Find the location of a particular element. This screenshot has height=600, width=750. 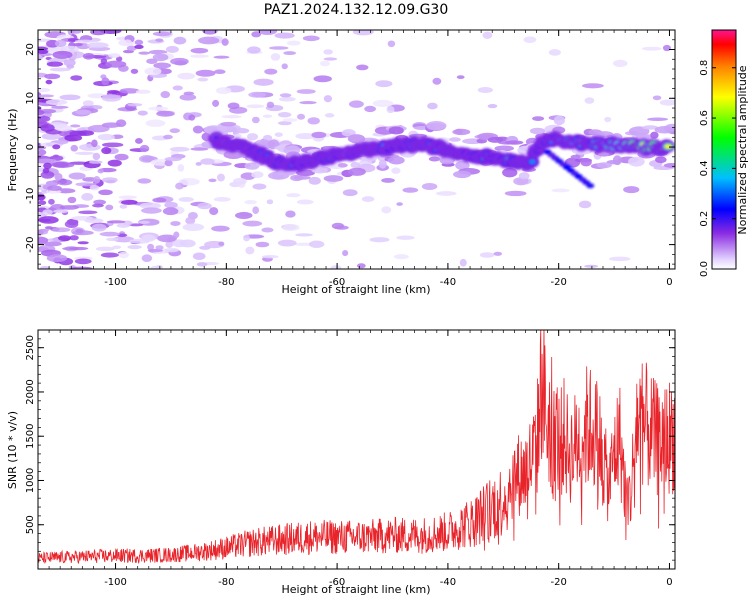

y-tick-label: 0 is located at coordinates (30, 147).